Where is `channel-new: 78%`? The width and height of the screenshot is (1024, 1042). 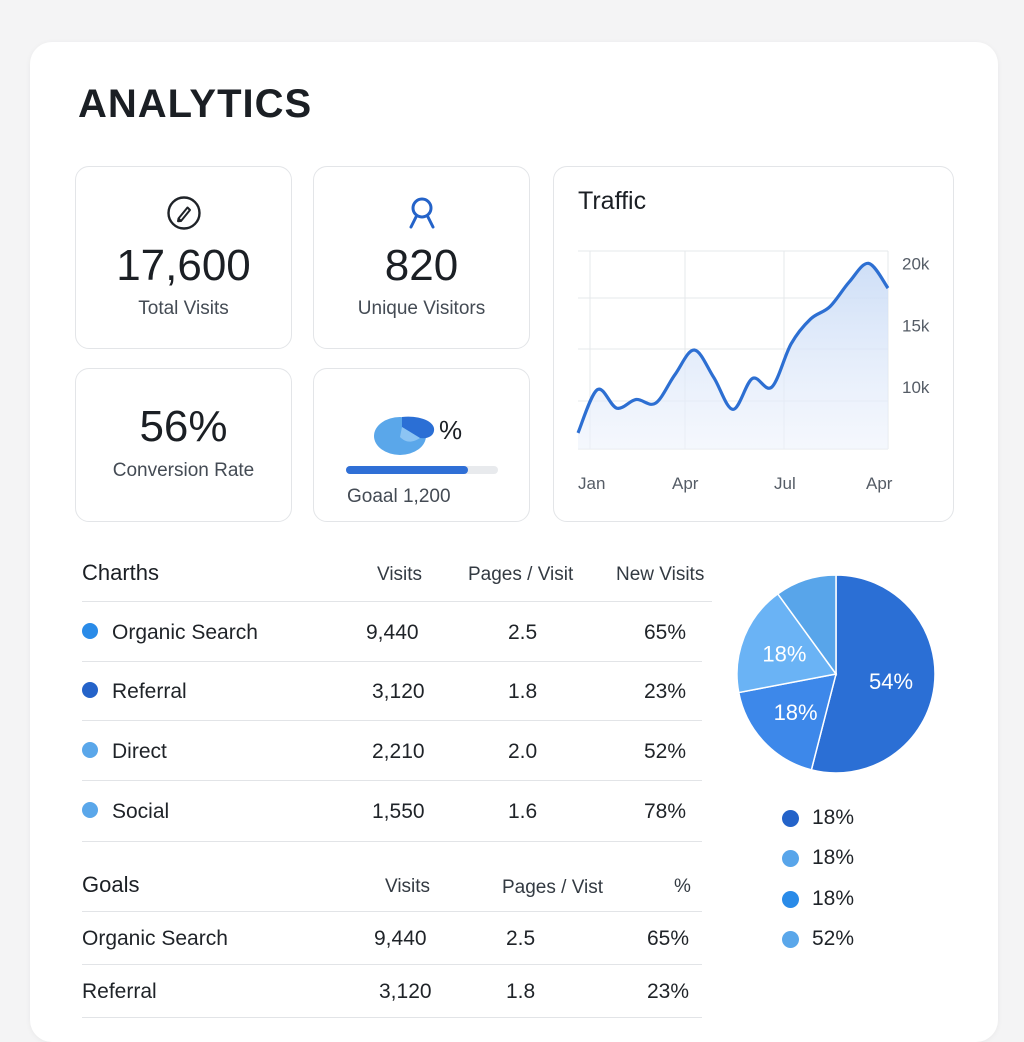 channel-new: 78% is located at coordinates (665, 811).